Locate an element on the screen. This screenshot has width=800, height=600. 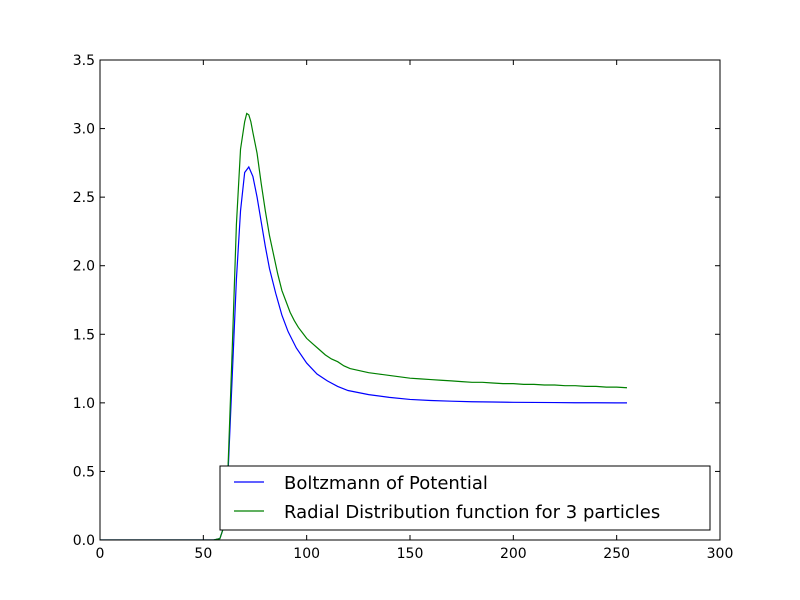
legend-box is located at coordinates (465, 498).